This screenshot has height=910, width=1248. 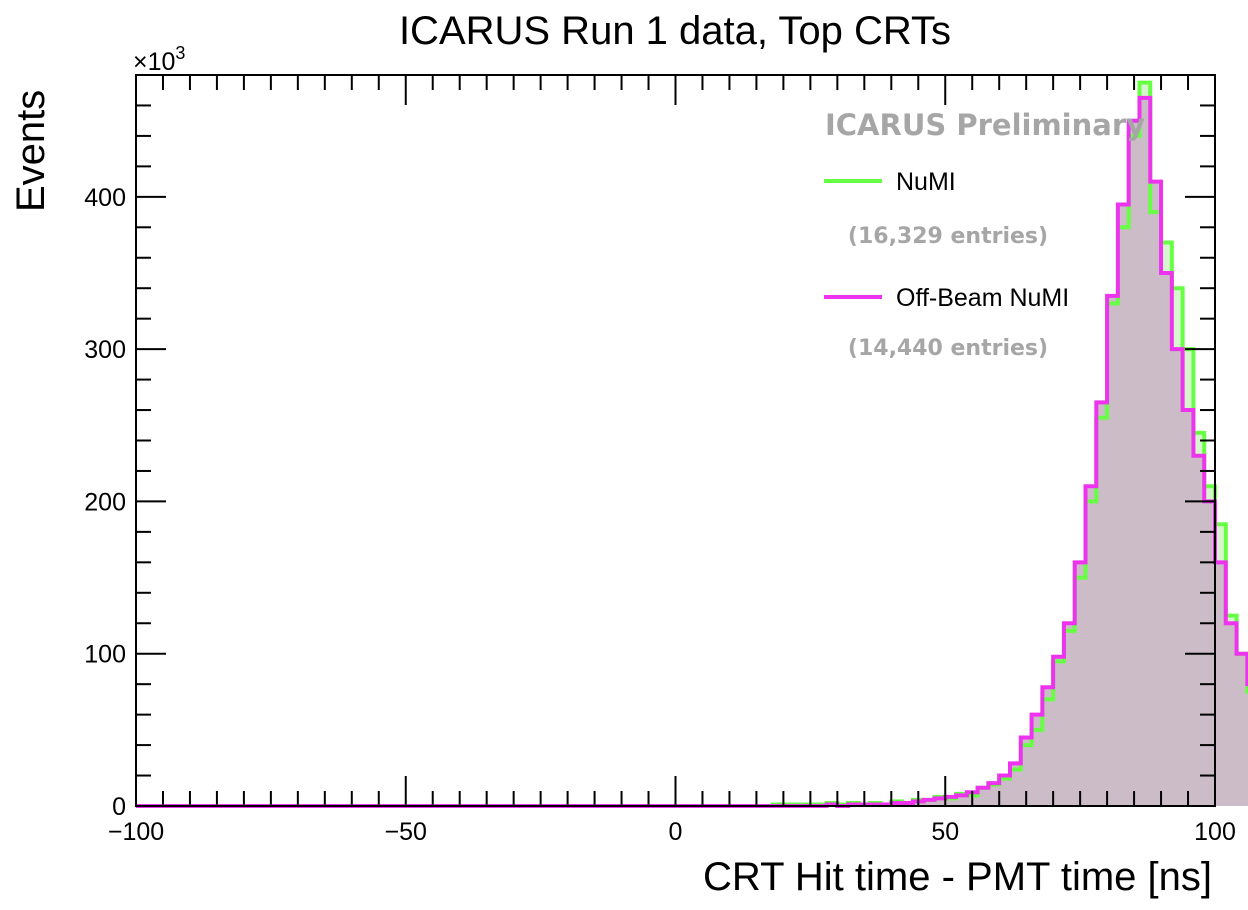 What do you see at coordinates (945, 832) in the screenshot?
I see `x-tick-label: 50` at bounding box center [945, 832].